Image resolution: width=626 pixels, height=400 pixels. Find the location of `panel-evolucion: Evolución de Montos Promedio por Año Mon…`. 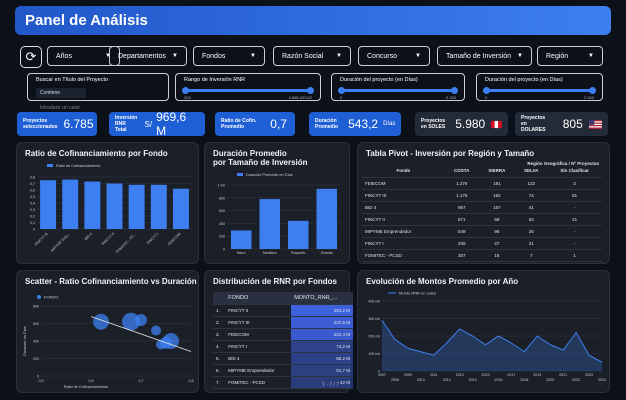

panel-evolucion: Evolución de Montos Promedio por Año Mon… is located at coordinates (483, 331).